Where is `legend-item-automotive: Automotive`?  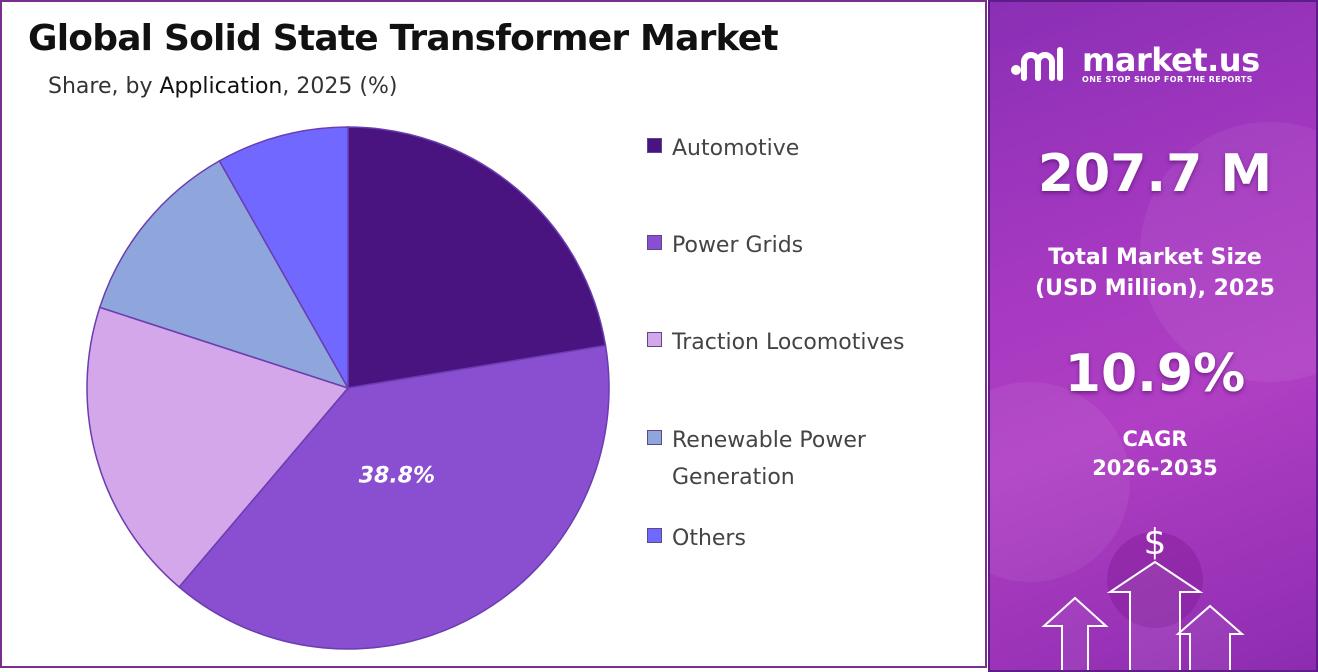 legend-item-automotive: Automotive is located at coordinates (804, 148).